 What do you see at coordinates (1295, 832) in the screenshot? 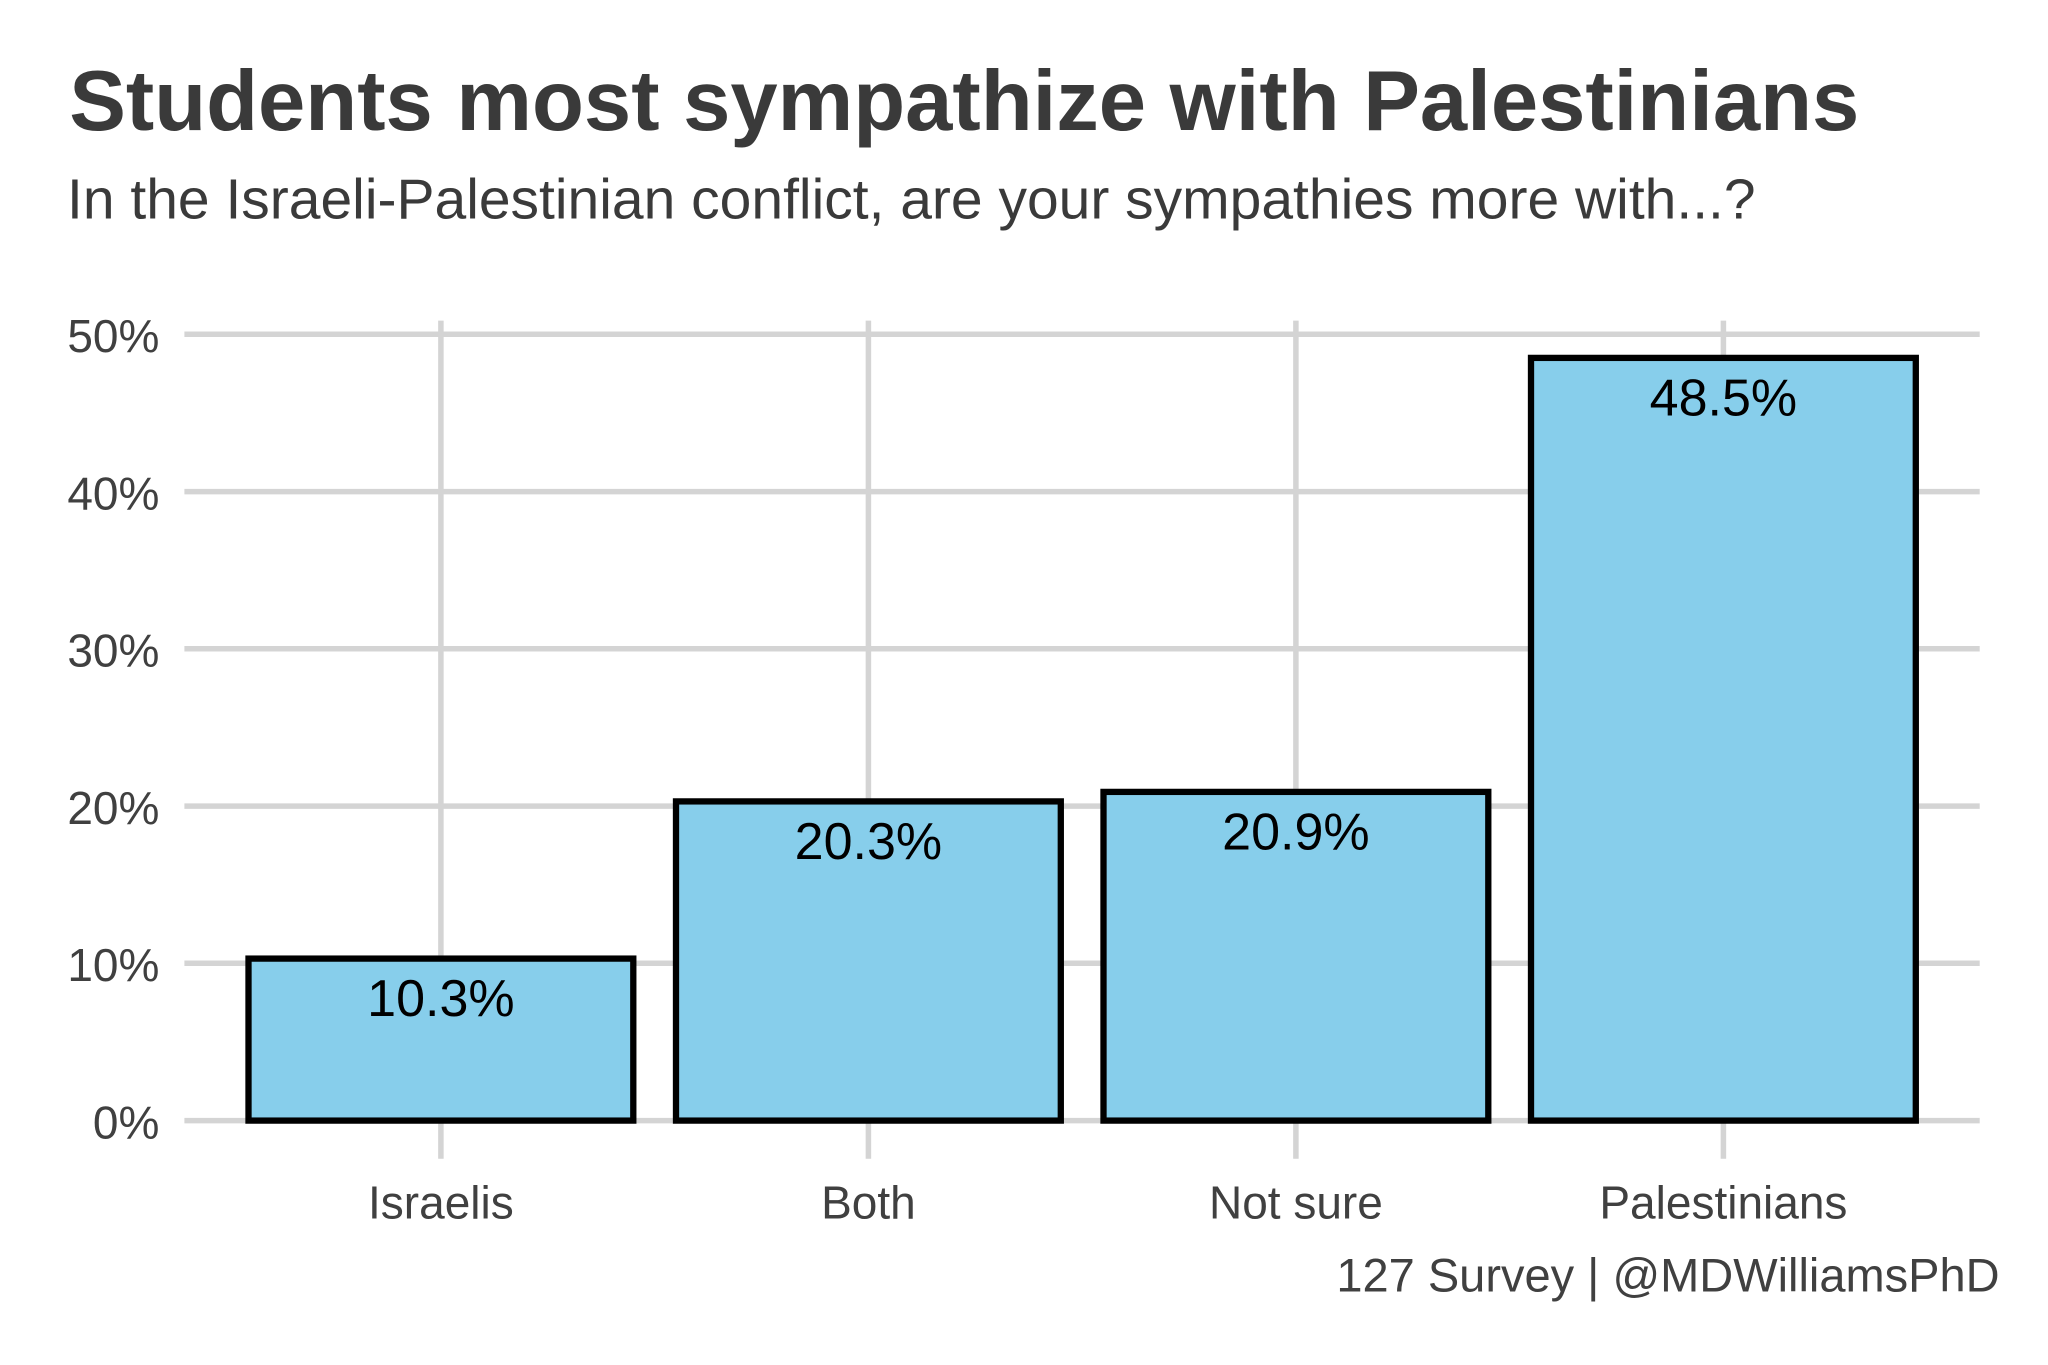
I see `svg-text: 20.9%` at bounding box center [1295, 832].